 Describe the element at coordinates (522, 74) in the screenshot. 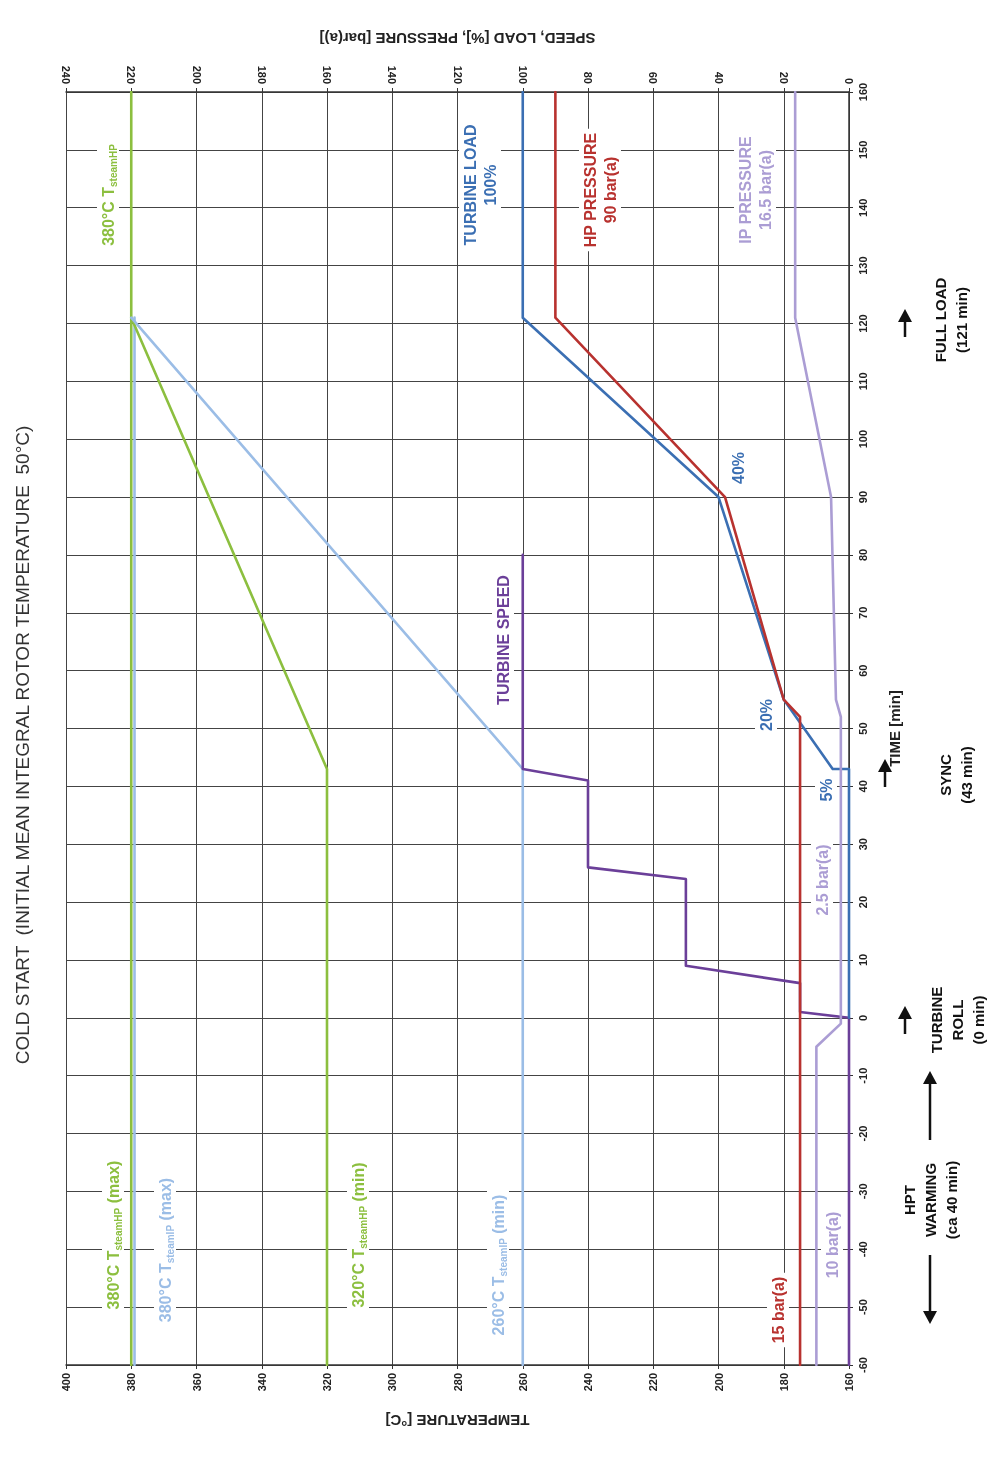

I see `x2-tick-label: 100` at that location.